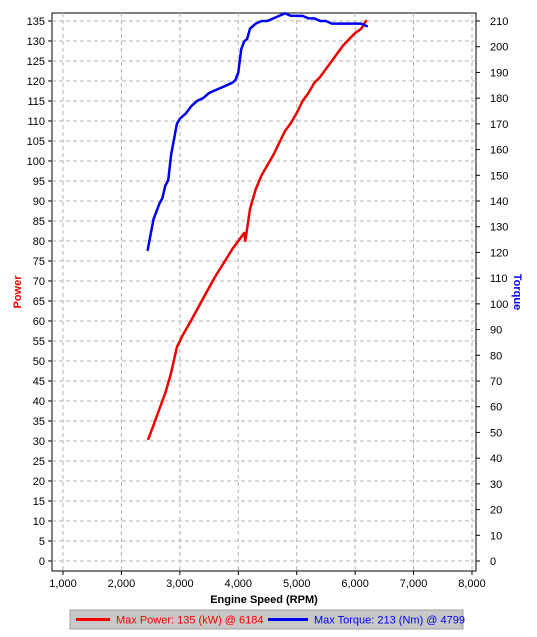 This screenshot has height=637, width=537. I want to click on y-left-tick-label: 70, so click(39, 282).